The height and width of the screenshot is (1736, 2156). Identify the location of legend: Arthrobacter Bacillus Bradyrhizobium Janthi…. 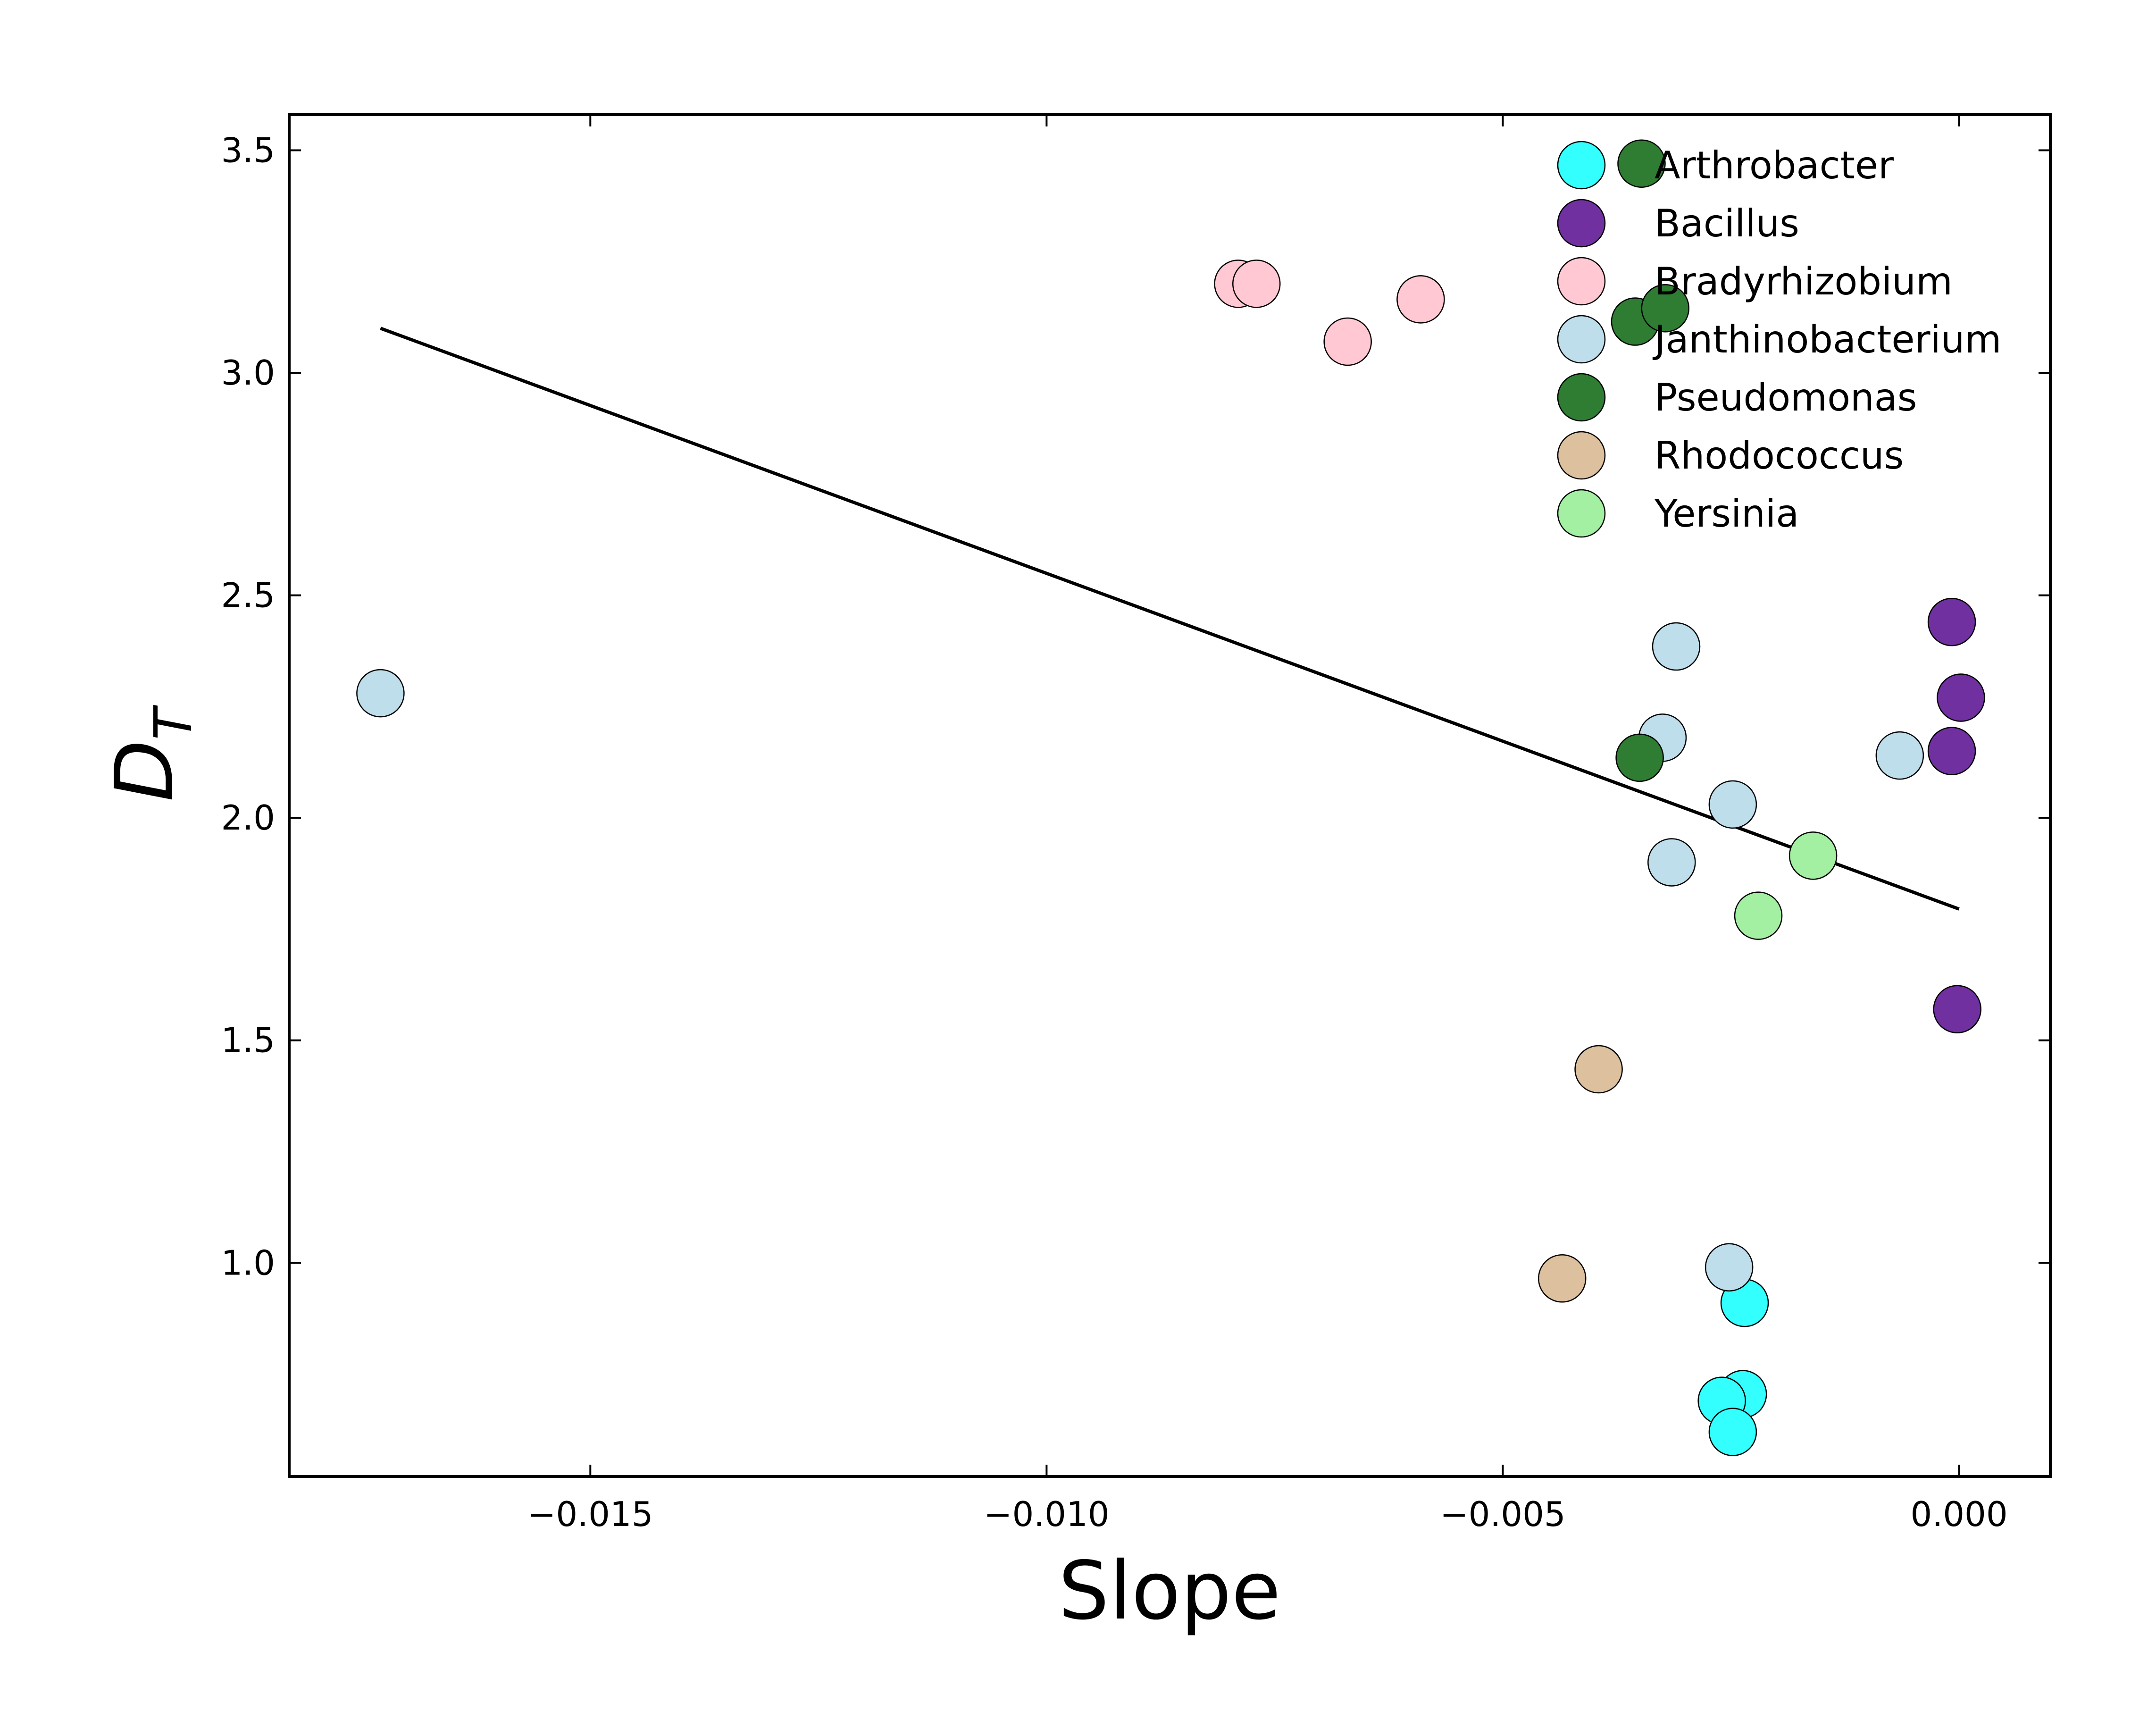
(1779, 340).